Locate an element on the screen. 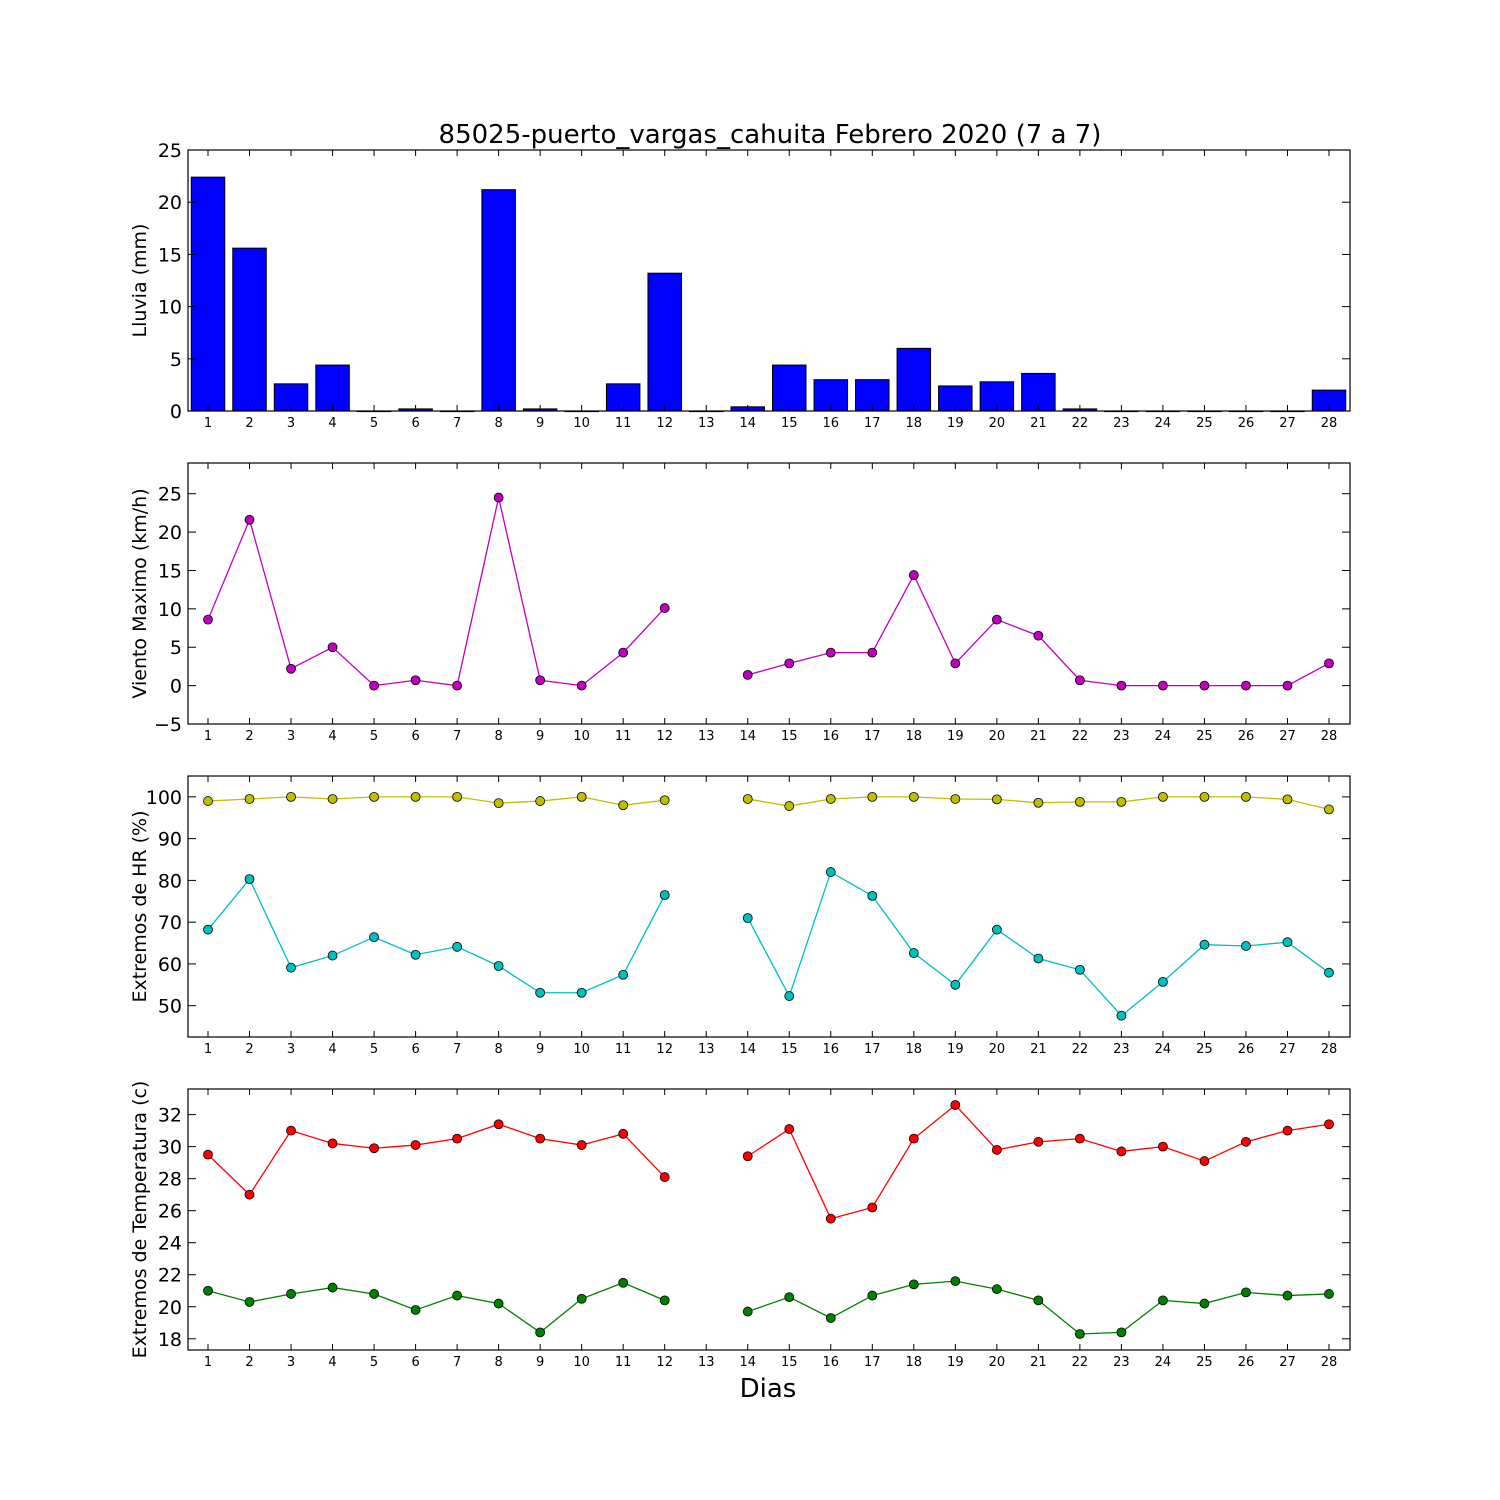 The height and width of the screenshot is (1500, 1500). x-axis-label: Dias is located at coordinates (768, 1389).